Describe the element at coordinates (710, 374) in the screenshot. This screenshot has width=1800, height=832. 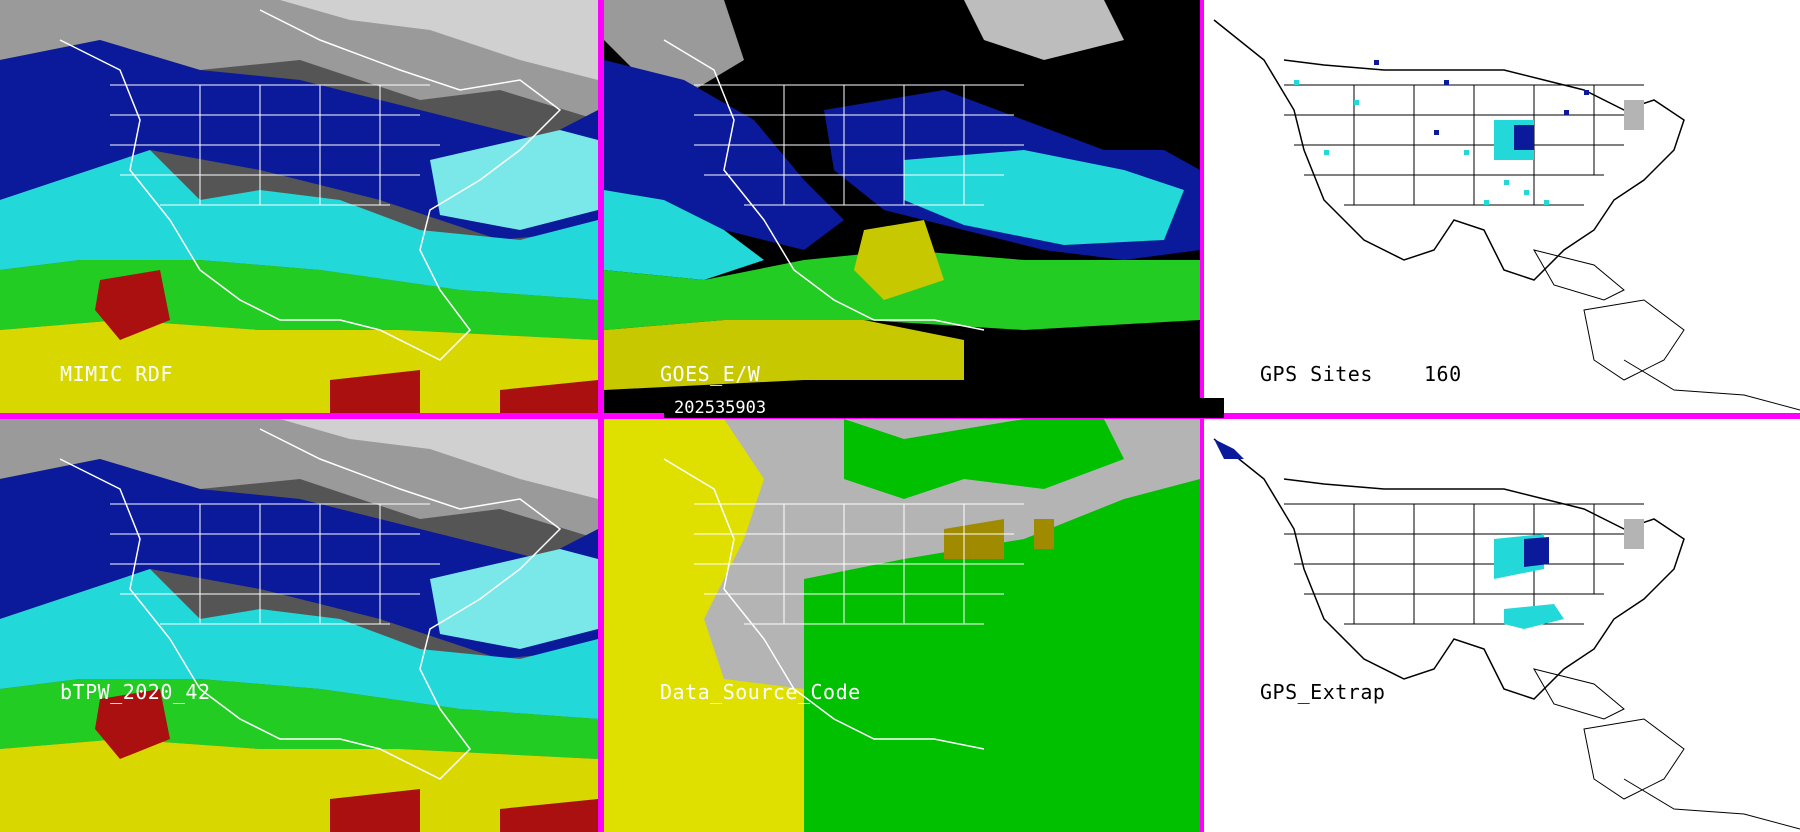
I see `goes-ew-label: GOES_E/W` at that location.